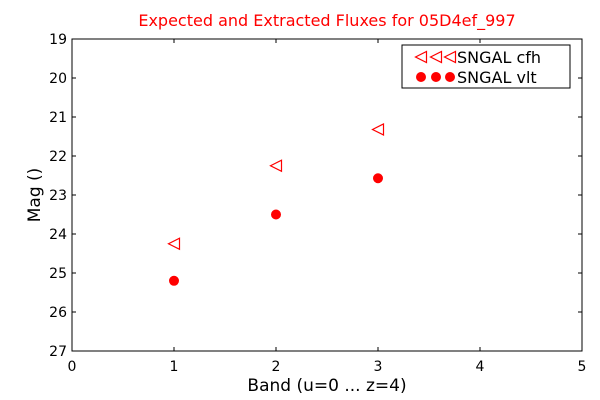 This screenshot has height=400, width=600. I want to click on y-tick-label: 22, so click(58, 157).